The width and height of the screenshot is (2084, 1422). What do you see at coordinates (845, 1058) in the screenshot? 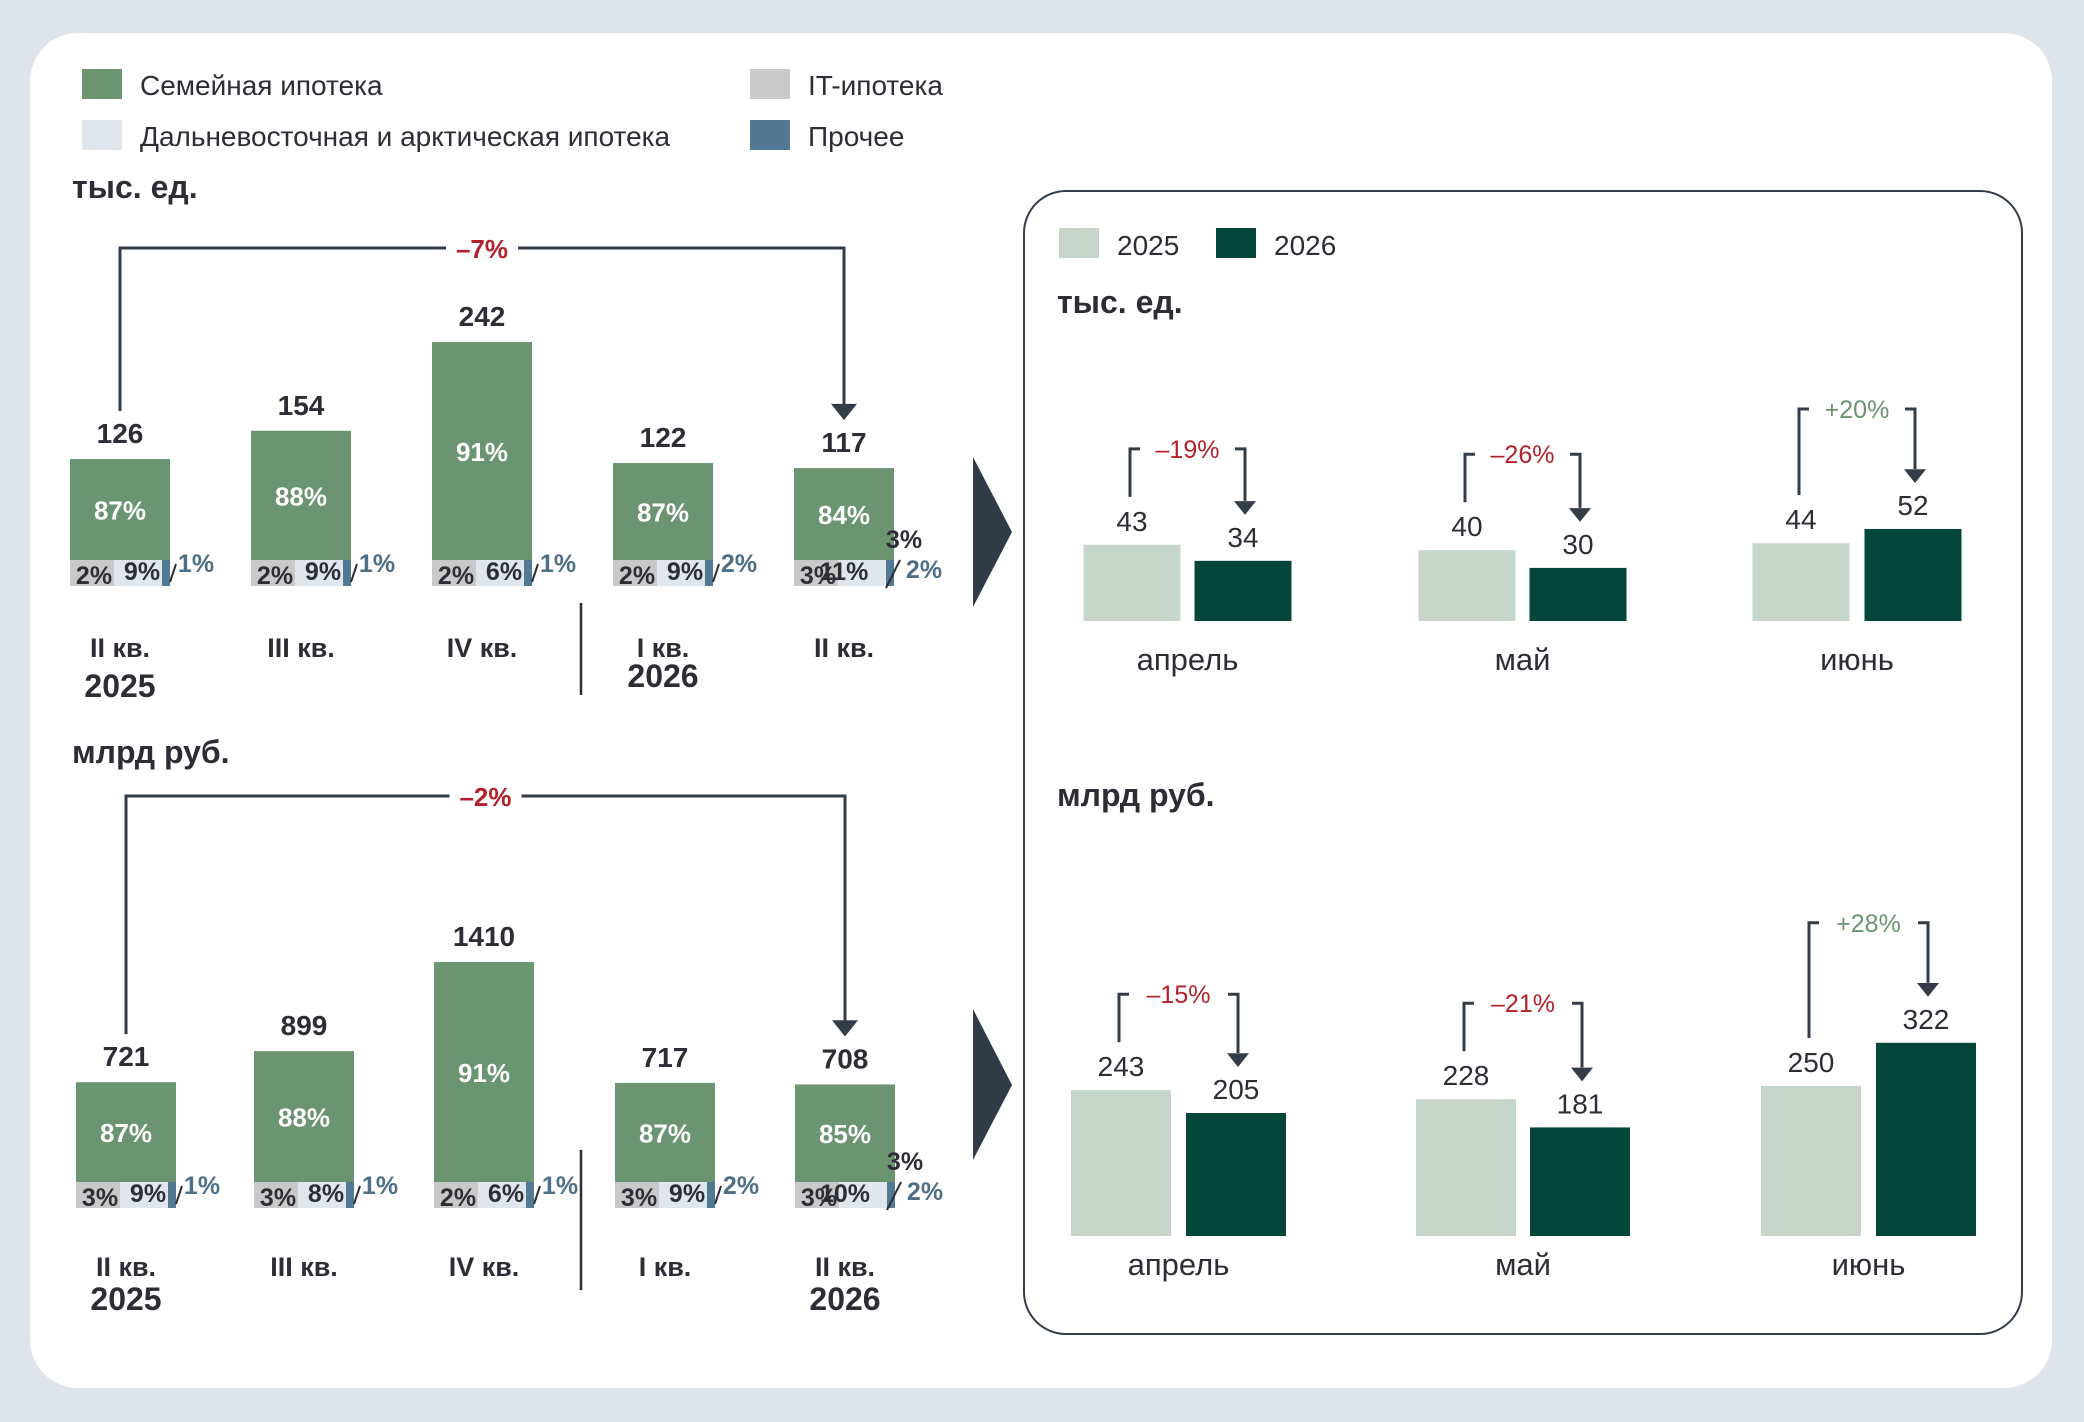
I see `bar-total-label: 708` at bounding box center [845, 1058].